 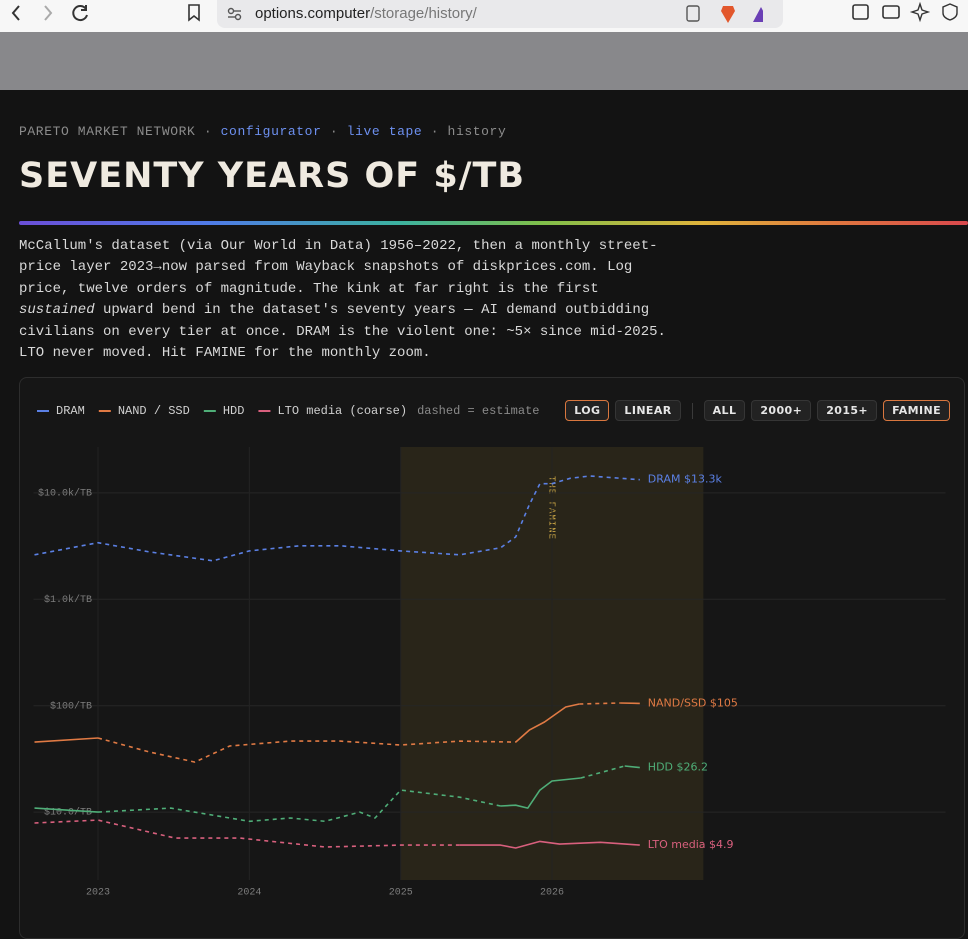 I want to click on legend-label: LTO media (coarse), so click(x=342, y=411).